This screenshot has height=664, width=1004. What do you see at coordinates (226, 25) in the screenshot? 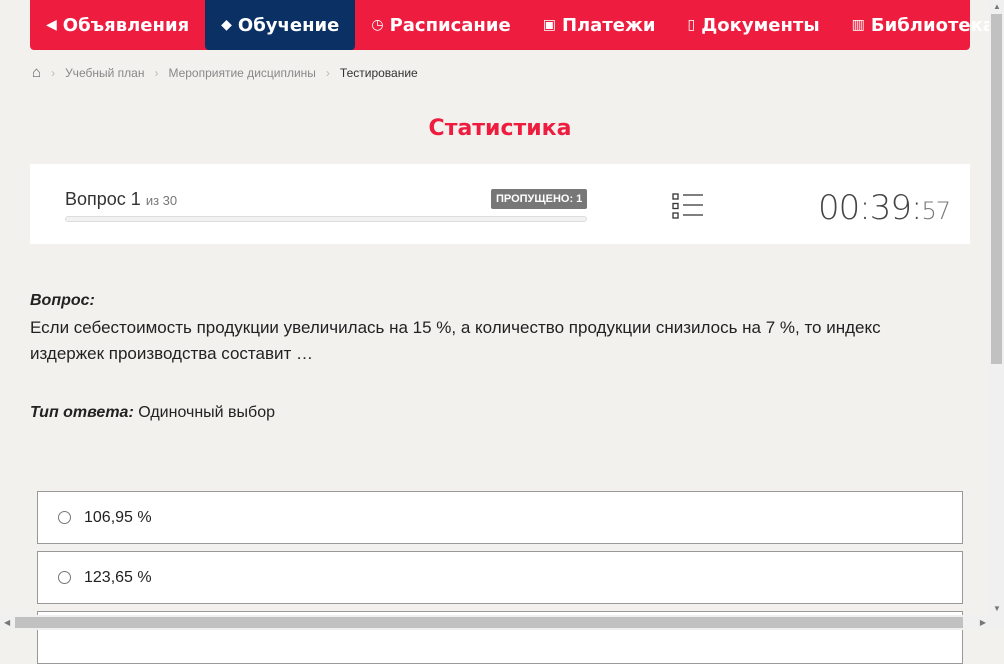
I see `graduation-cap-icon: ◆` at bounding box center [226, 25].